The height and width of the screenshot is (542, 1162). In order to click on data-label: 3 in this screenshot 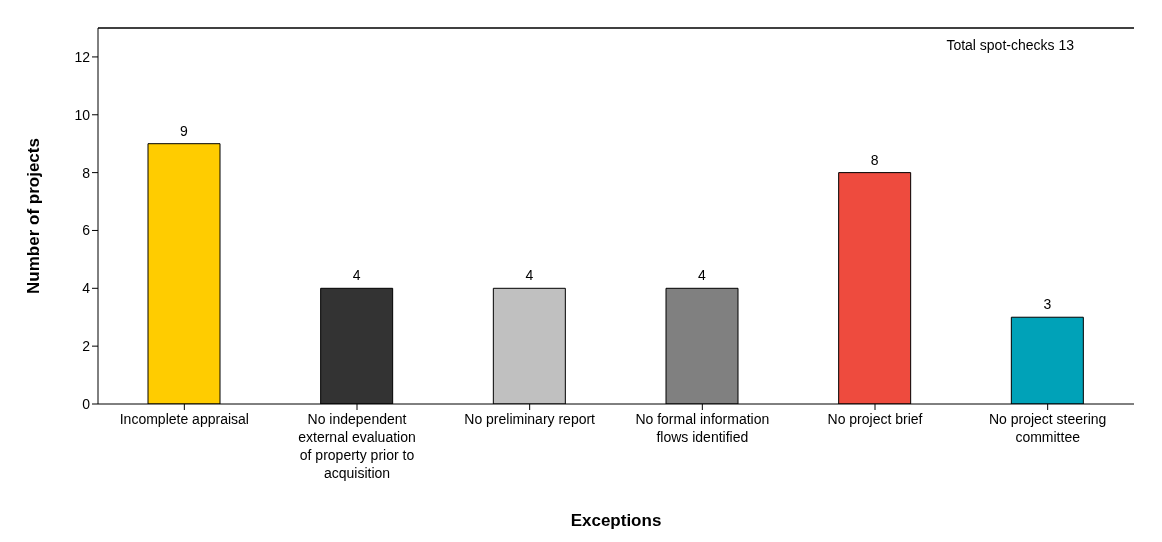, I will do `click(1047, 304)`.